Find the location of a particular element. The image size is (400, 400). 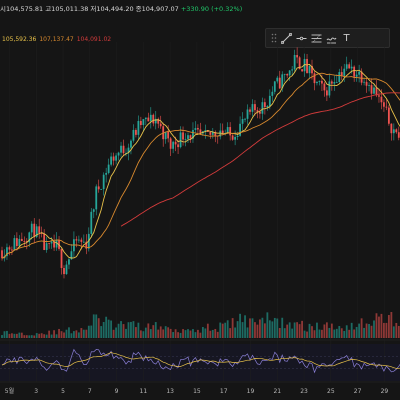

x-tick-label-9: 19 is located at coordinates (251, 391).